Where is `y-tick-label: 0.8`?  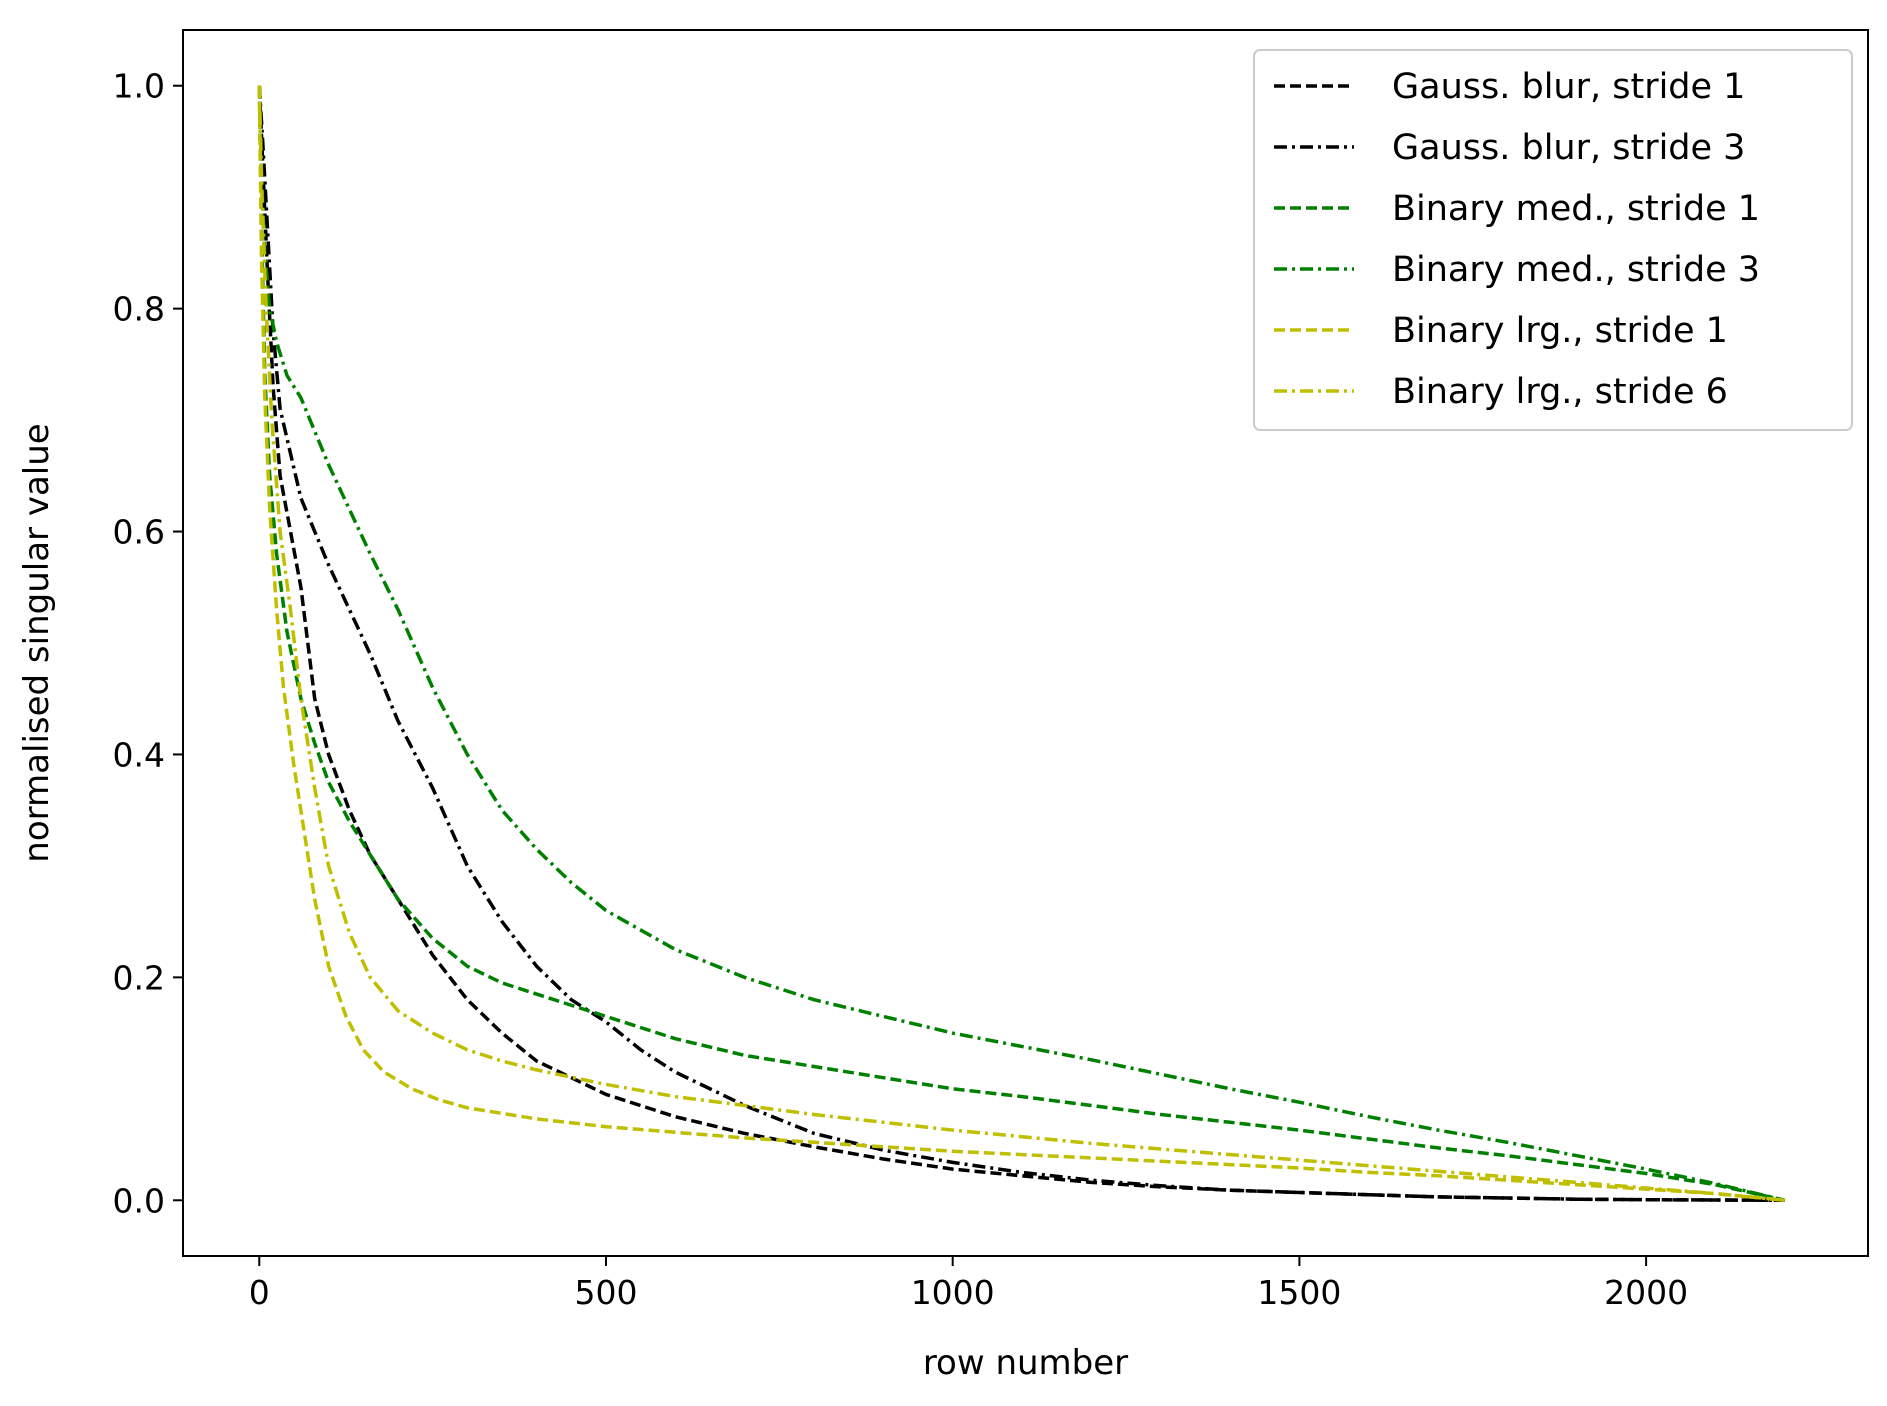
y-tick-label: 0.8 is located at coordinates (139, 309).